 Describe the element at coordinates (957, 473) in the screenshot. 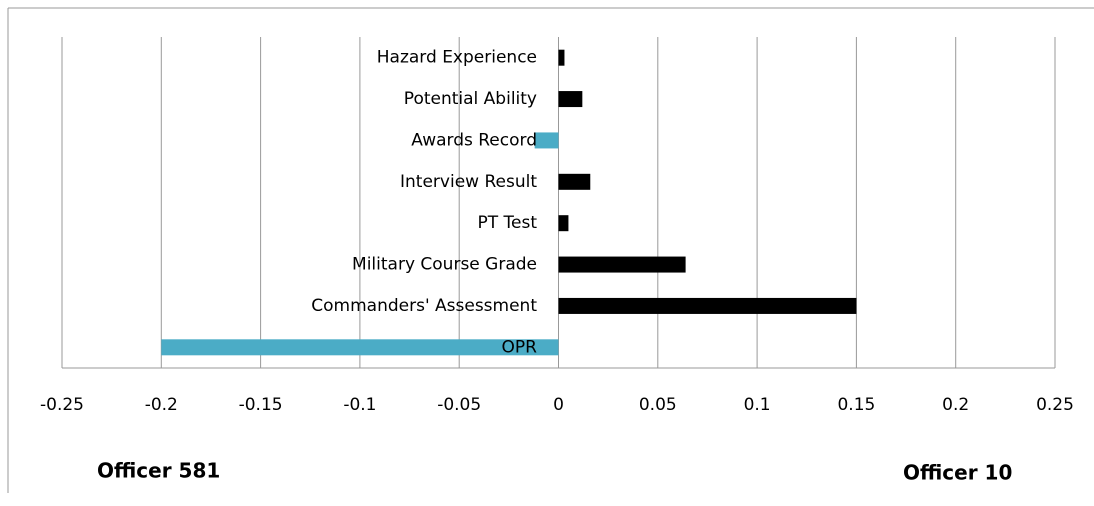

I see `annotation: Officer 10` at that location.